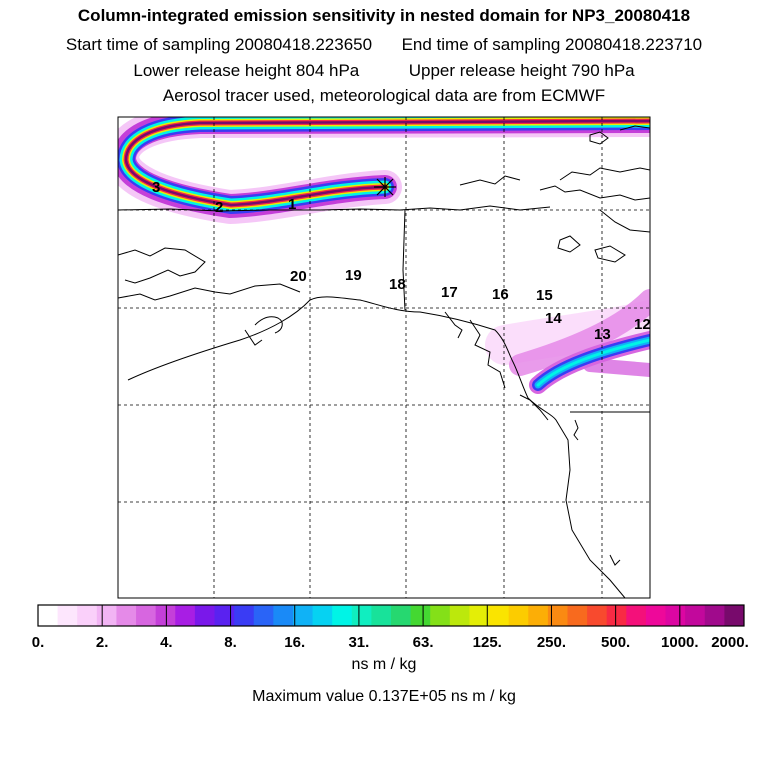 Image resolution: width=768 pixels, height=768 pixels. Describe the element at coordinates (487, 642) in the screenshot. I see `color-scale-tick-label: 125.` at that location.